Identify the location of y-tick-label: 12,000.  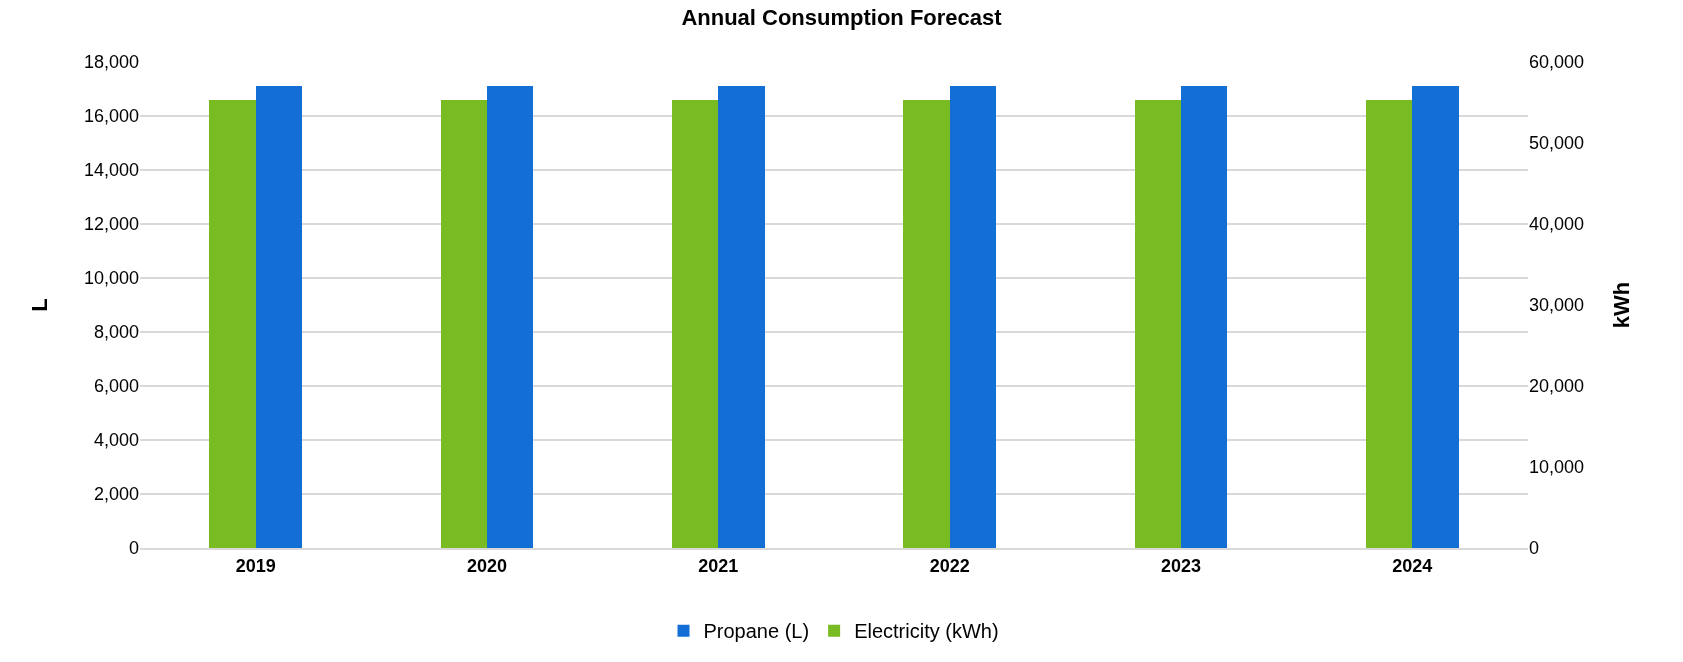
(111, 224).